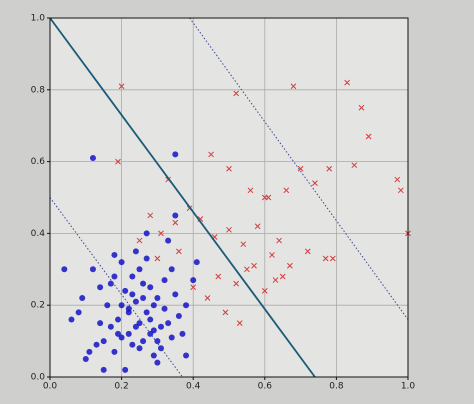 Image resolution: width=474 pixels, height=404 pixels. I want to click on x-tick-label: 0.8, so click(336, 387).